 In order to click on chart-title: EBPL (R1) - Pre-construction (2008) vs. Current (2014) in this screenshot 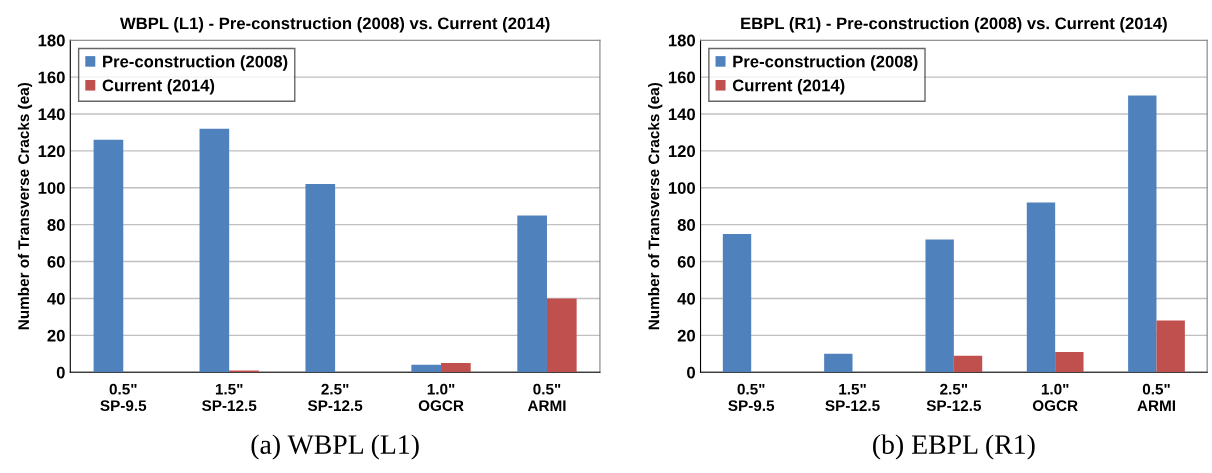, I will do `click(954, 25)`.